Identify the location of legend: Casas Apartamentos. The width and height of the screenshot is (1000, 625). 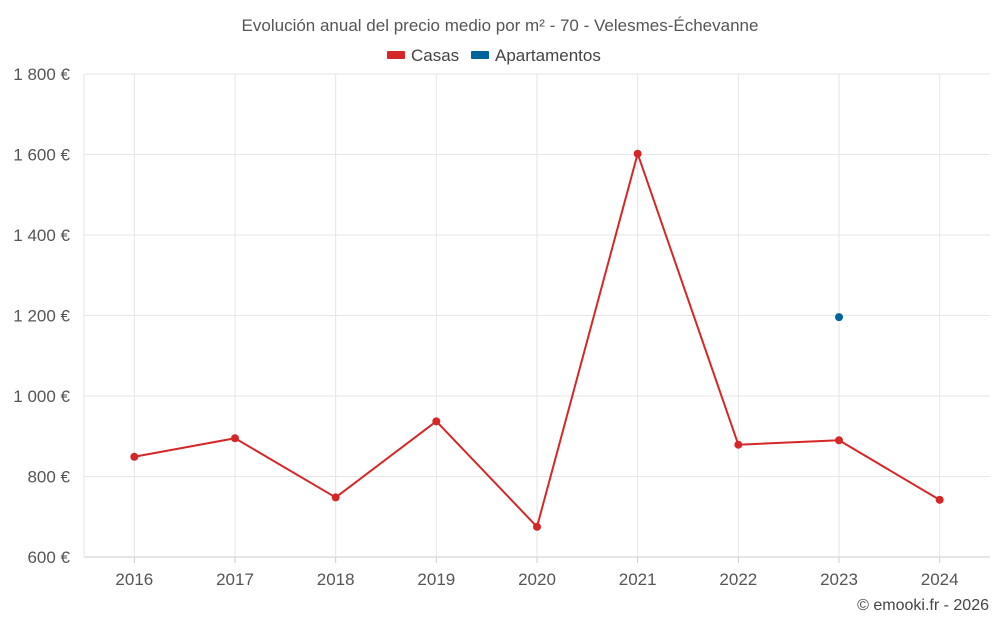
(494, 55).